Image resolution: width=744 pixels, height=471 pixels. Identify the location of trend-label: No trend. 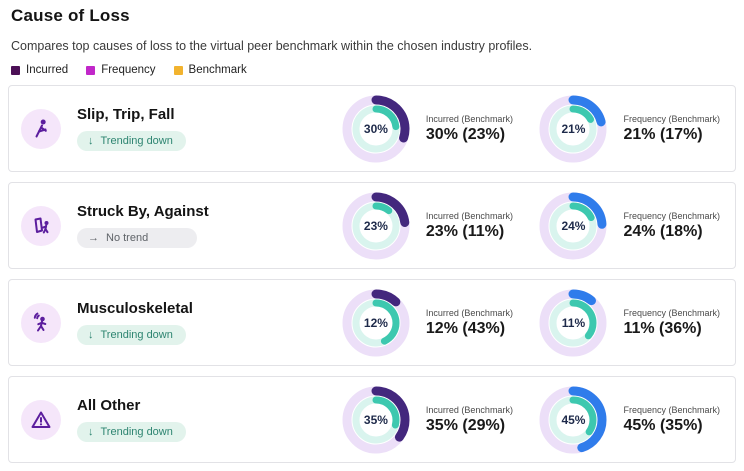
(127, 238).